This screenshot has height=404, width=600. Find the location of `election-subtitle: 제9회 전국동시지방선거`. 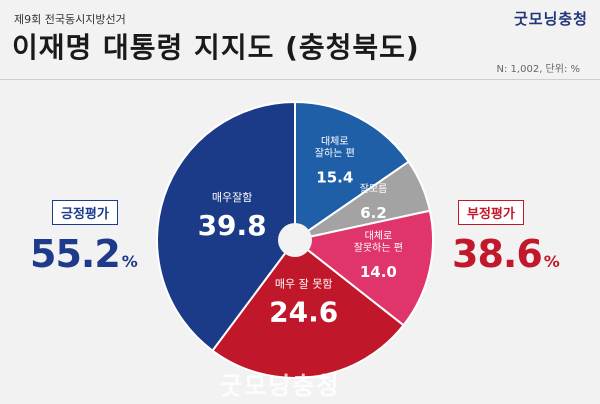

election-subtitle: 제9회 전국동시지방선거 is located at coordinates (70, 19).